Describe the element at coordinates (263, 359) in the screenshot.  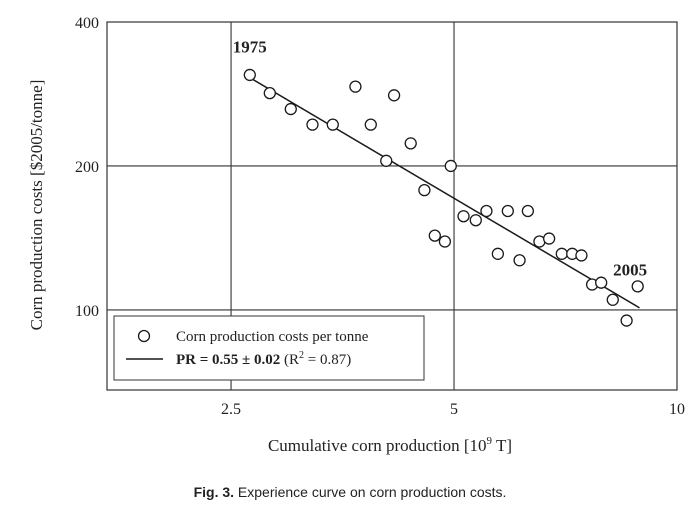
I see `legend-line-label: PR = 0.55 ± 0.02 (R2 = 0.87)` at that location.